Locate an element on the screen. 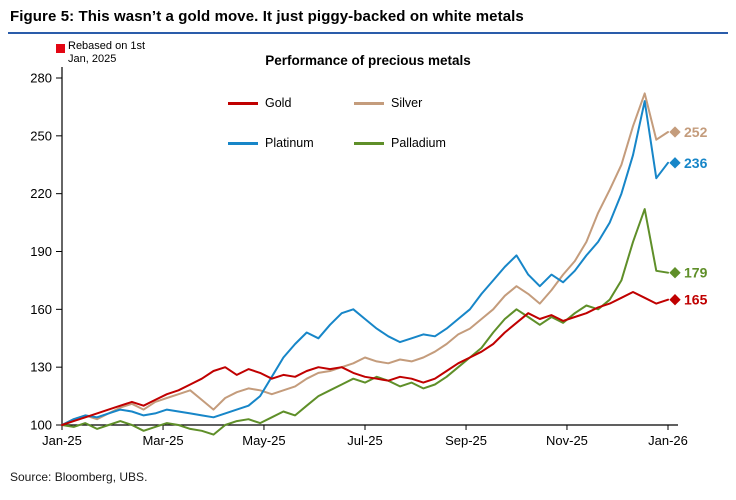 The image size is (736, 500). x-tick-label: Nov-25 is located at coordinates (567, 440).